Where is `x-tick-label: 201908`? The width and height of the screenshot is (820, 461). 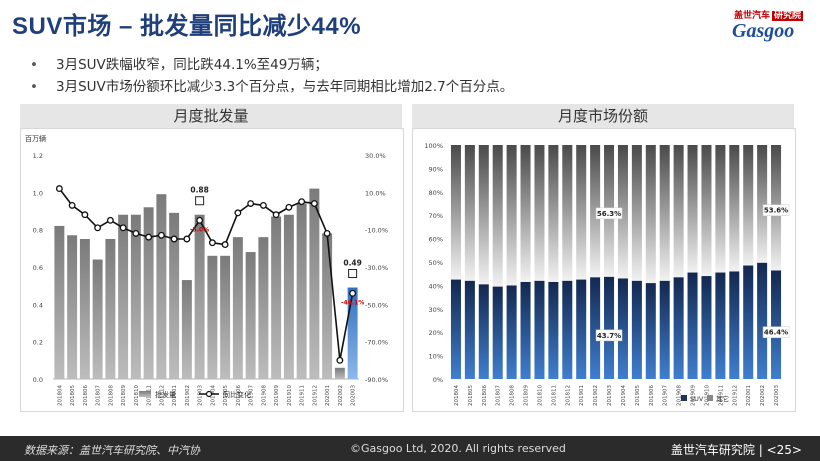
x-tick-label: 201908 is located at coordinates (680, 395).